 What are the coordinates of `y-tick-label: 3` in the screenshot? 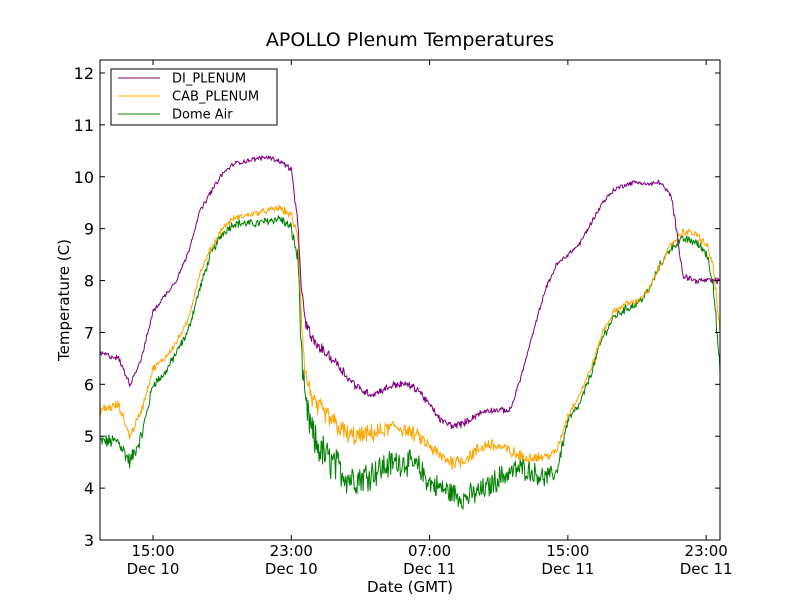 It's located at (89, 540).